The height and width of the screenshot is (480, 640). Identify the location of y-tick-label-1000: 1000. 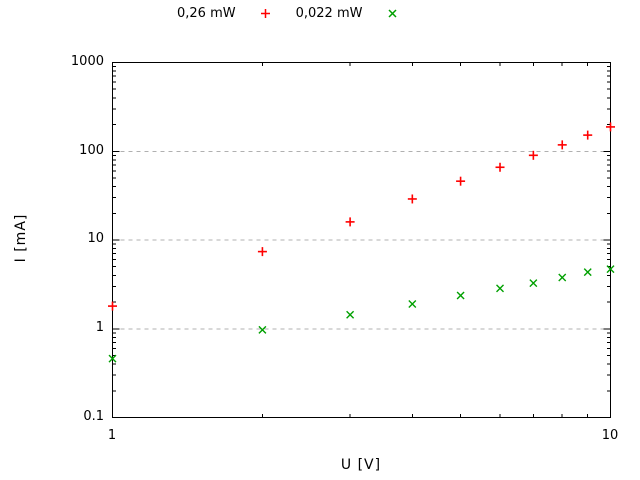
(87, 61).